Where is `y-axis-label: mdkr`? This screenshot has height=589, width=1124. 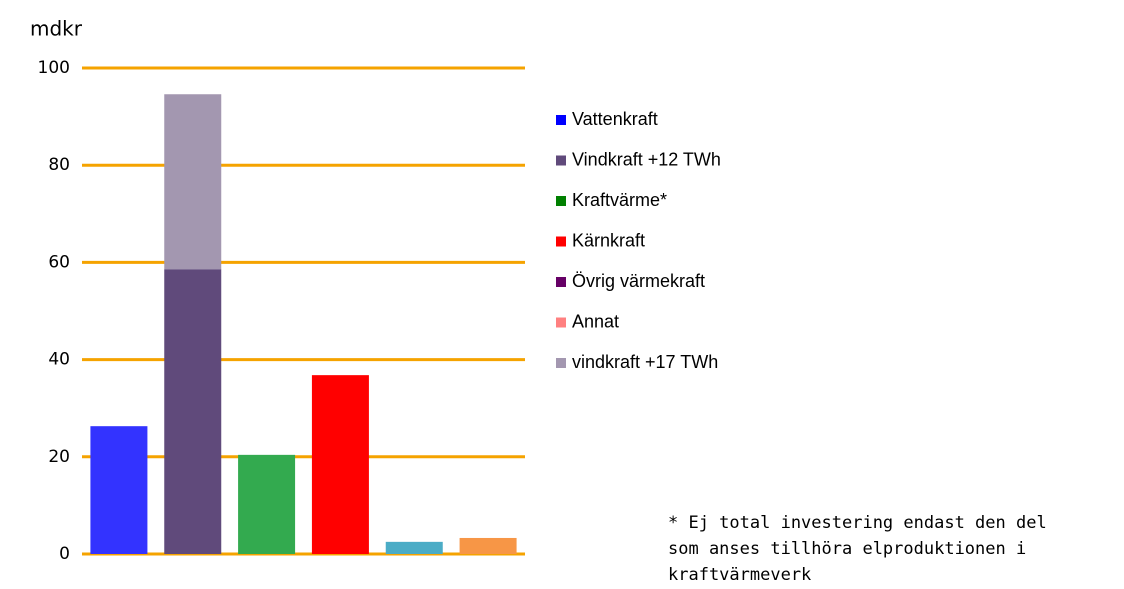 y-axis-label: mdkr is located at coordinates (56, 29).